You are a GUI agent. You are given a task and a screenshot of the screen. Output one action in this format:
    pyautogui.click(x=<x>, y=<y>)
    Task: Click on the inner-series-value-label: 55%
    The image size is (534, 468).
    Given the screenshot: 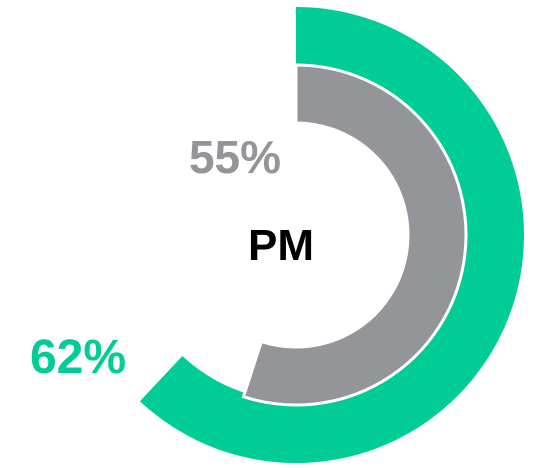 What is the action you would take?
    pyautogui.click(x=235, y=157)
    